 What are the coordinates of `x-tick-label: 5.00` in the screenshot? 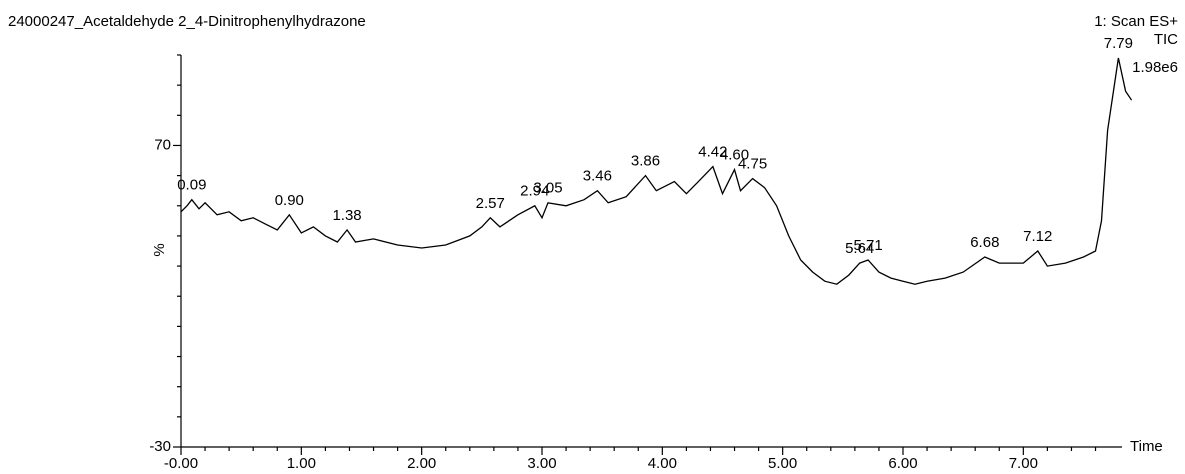 It's located at (782, 463).